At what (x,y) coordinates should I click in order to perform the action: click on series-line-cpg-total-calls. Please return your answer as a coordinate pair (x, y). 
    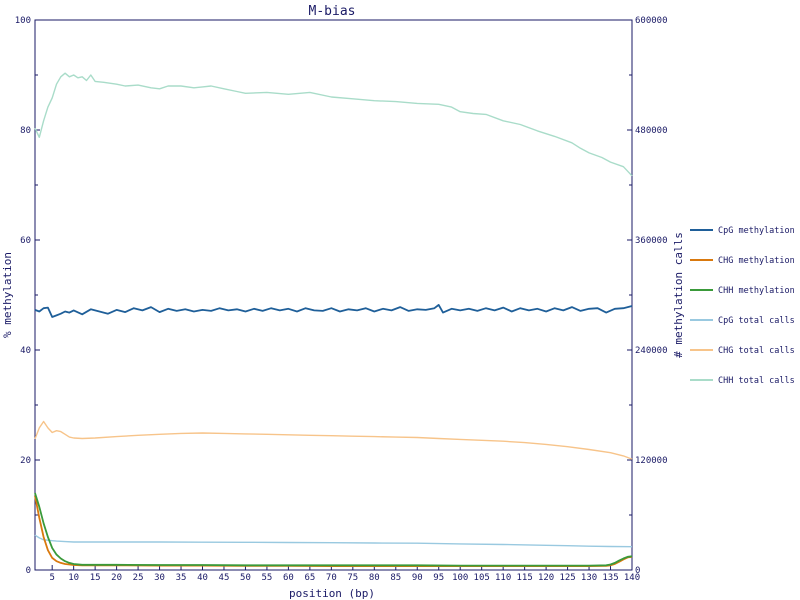
    Looking at the image, I should click on (333, 541).